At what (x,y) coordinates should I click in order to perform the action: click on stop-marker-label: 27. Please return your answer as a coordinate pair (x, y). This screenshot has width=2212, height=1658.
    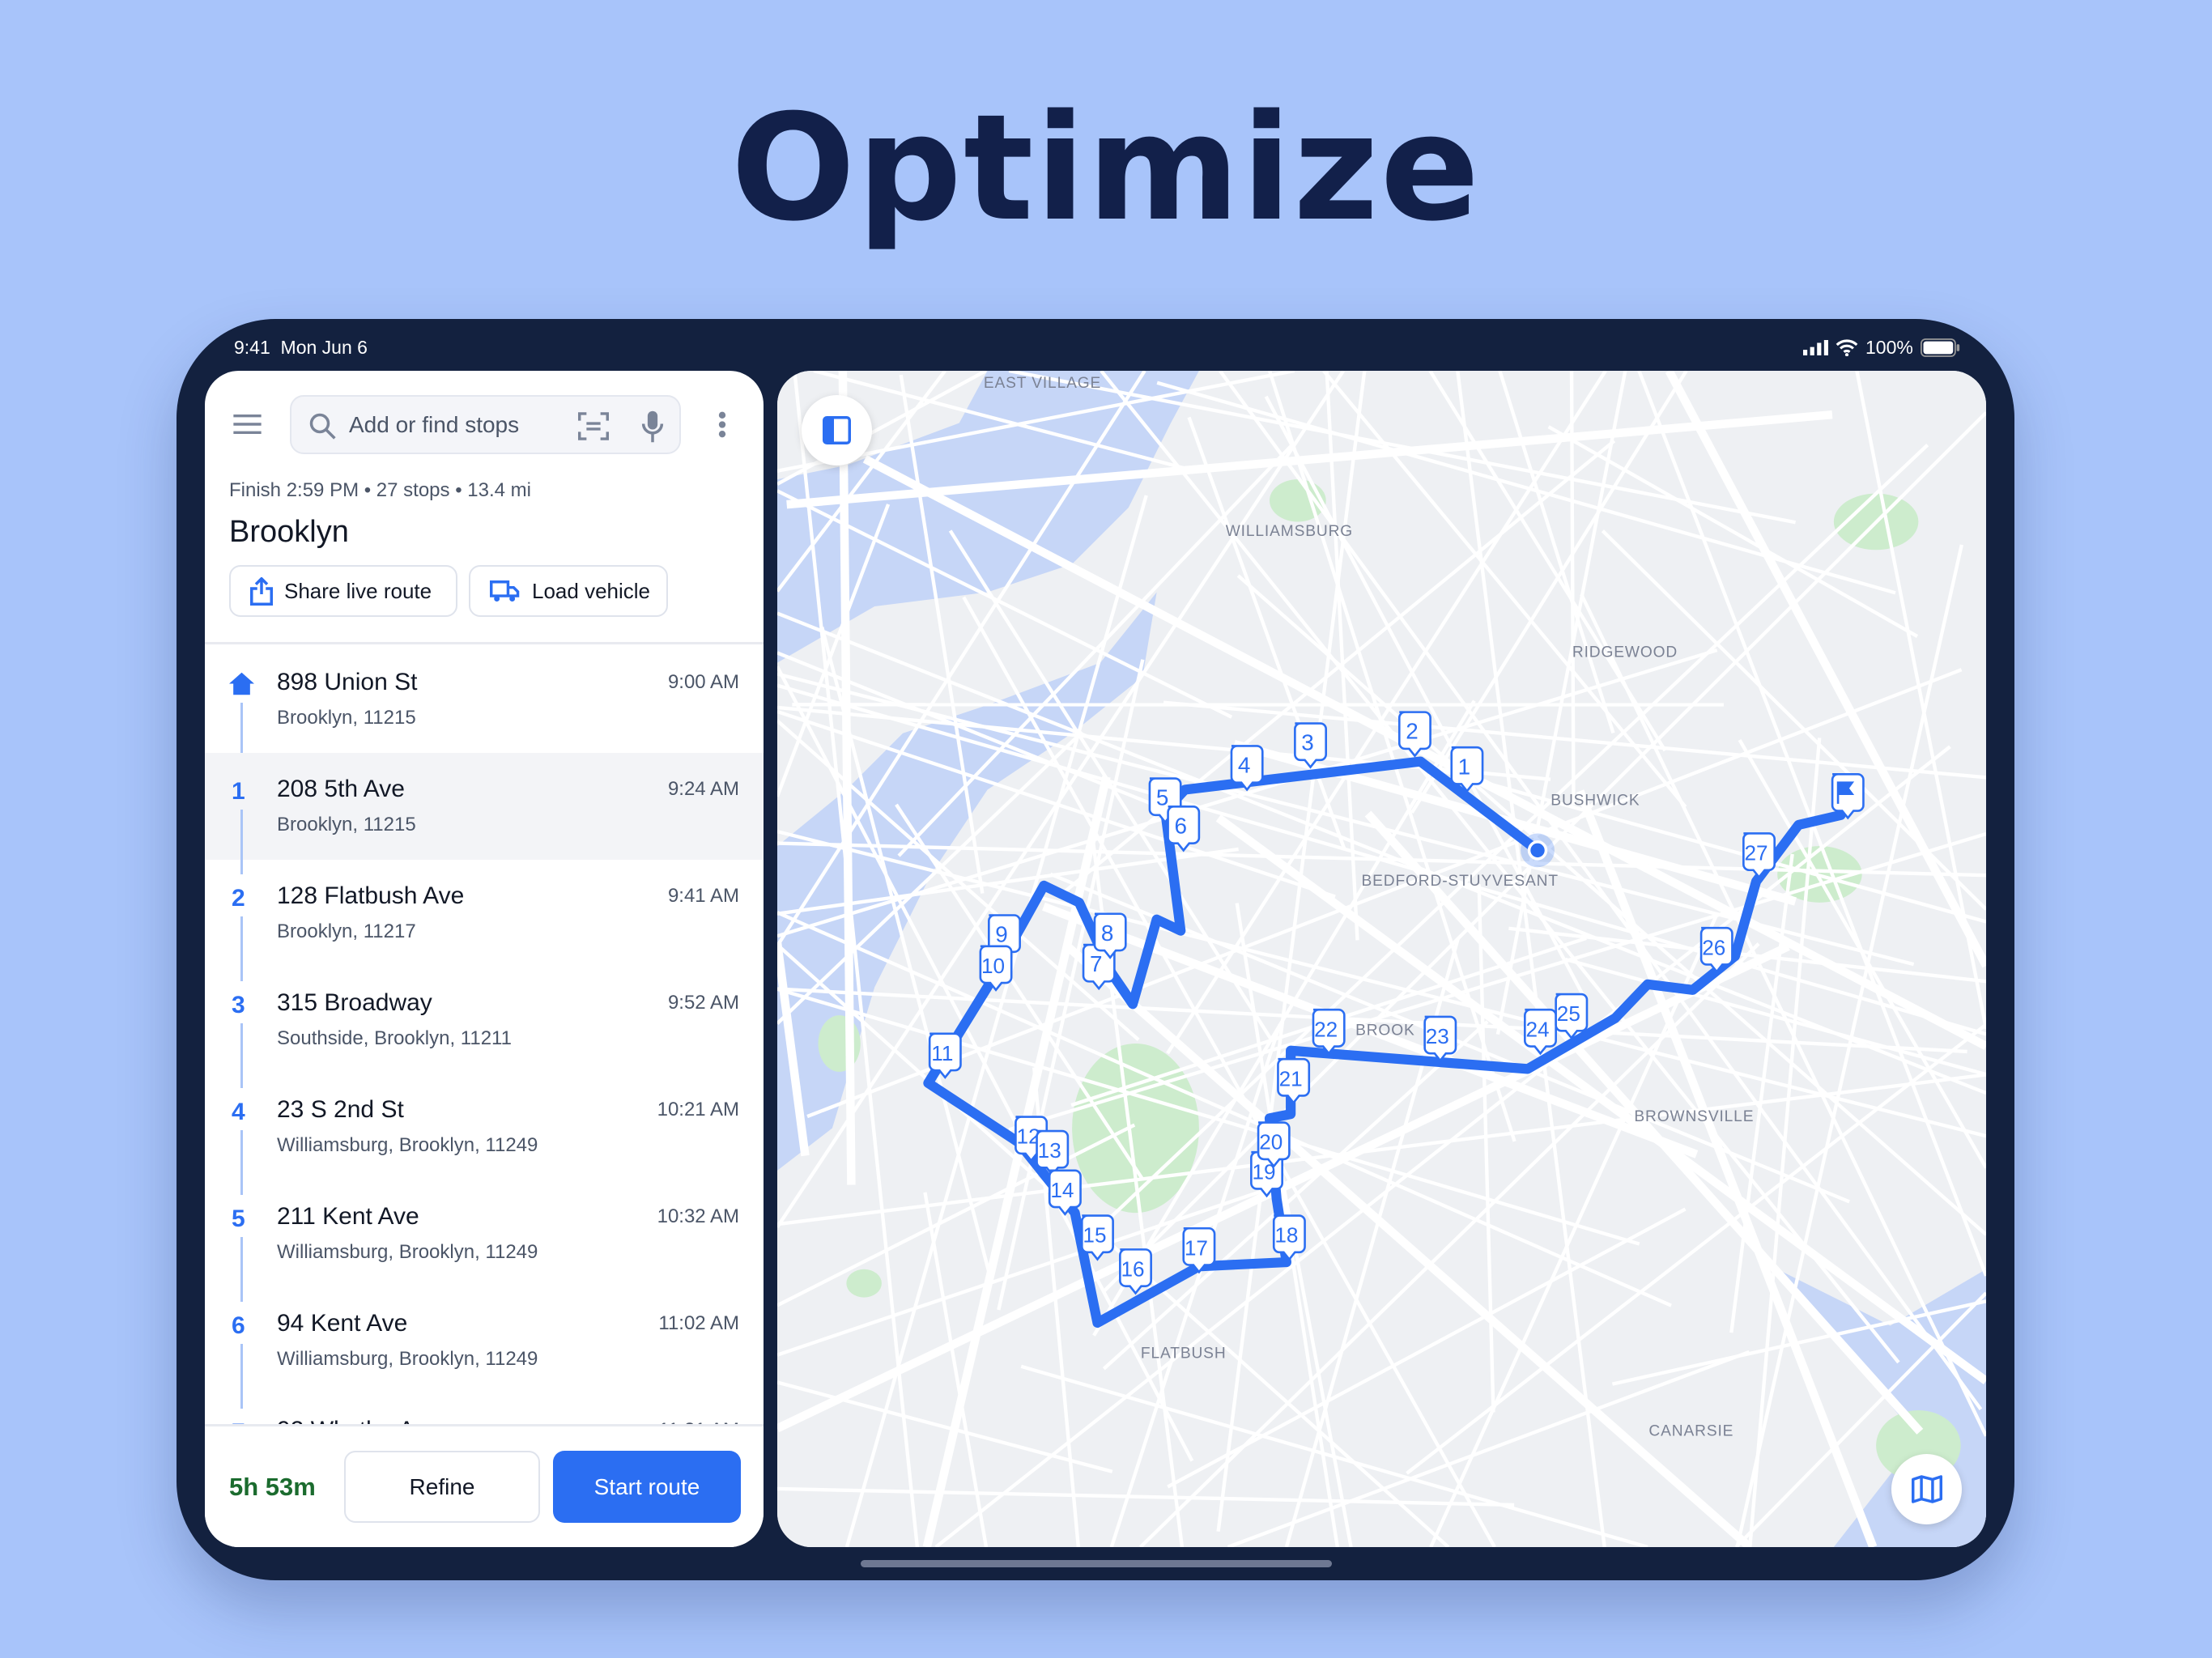
    Looking at the image, I should click on (1757, 853).